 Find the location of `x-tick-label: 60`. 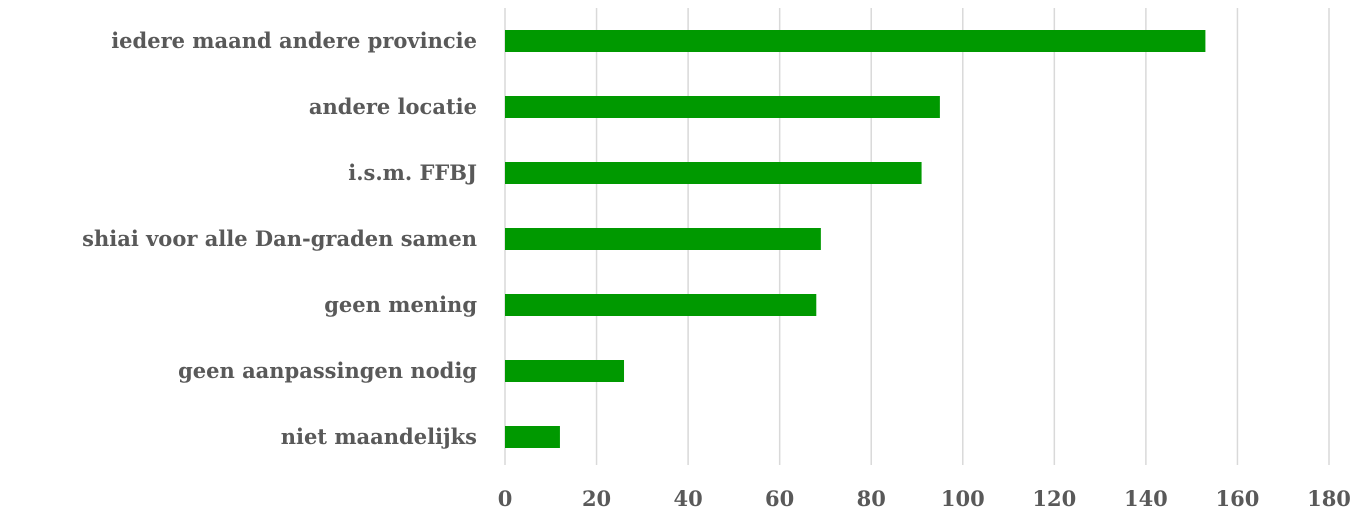

x-tick-label: 60 is located at coordinates (779, 498).